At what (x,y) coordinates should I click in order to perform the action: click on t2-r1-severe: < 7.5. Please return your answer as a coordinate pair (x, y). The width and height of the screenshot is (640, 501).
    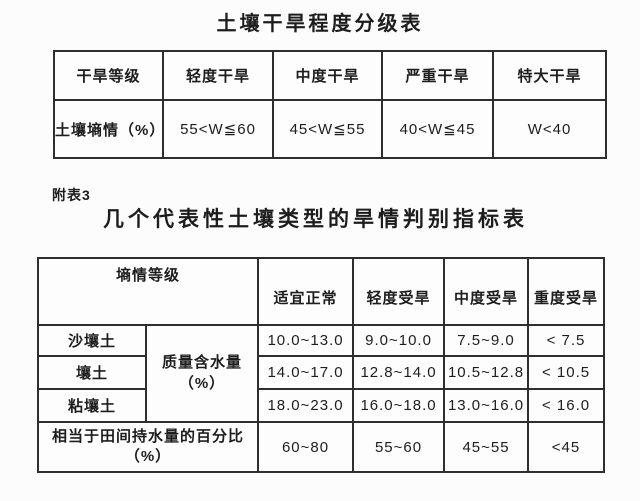
    Looking at the image, I should click on (566, 340).